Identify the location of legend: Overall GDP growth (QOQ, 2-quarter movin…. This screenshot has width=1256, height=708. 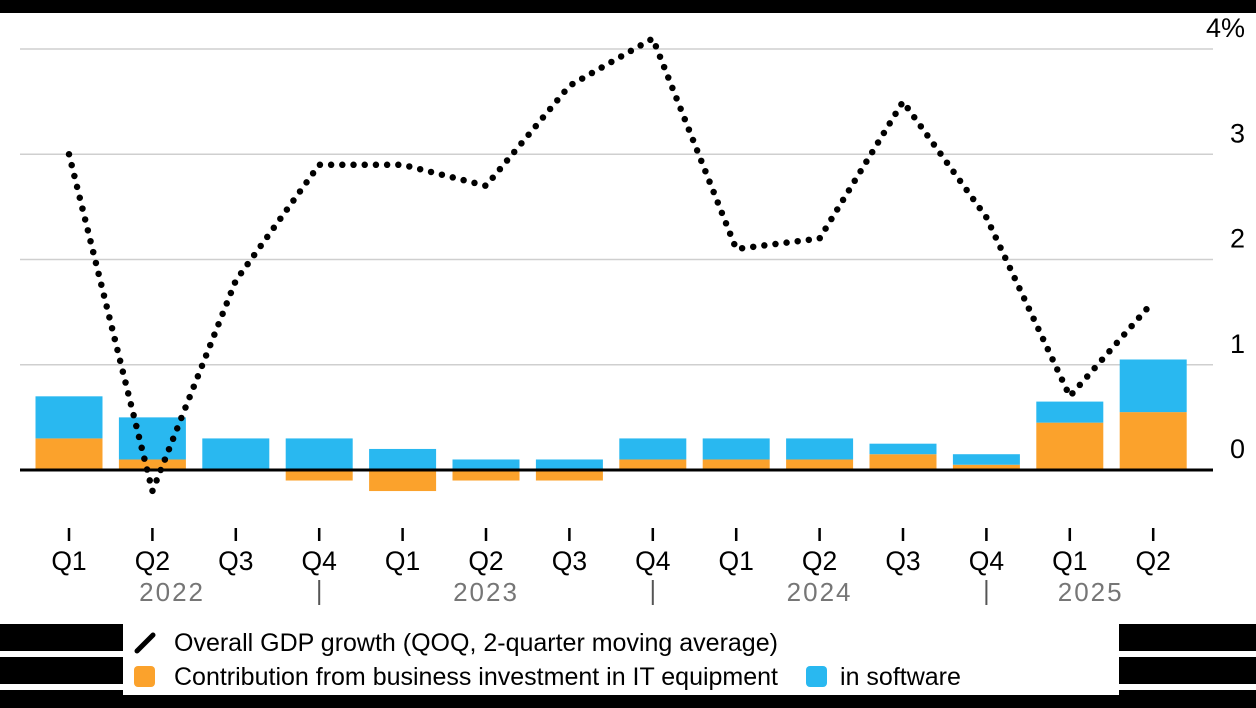
(621, 659).